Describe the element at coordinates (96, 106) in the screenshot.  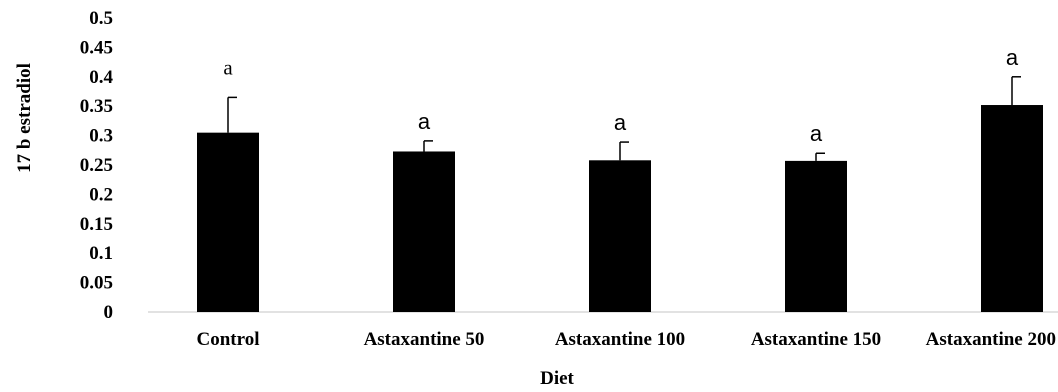
I see `y-tick-label: 0.35` at that location.